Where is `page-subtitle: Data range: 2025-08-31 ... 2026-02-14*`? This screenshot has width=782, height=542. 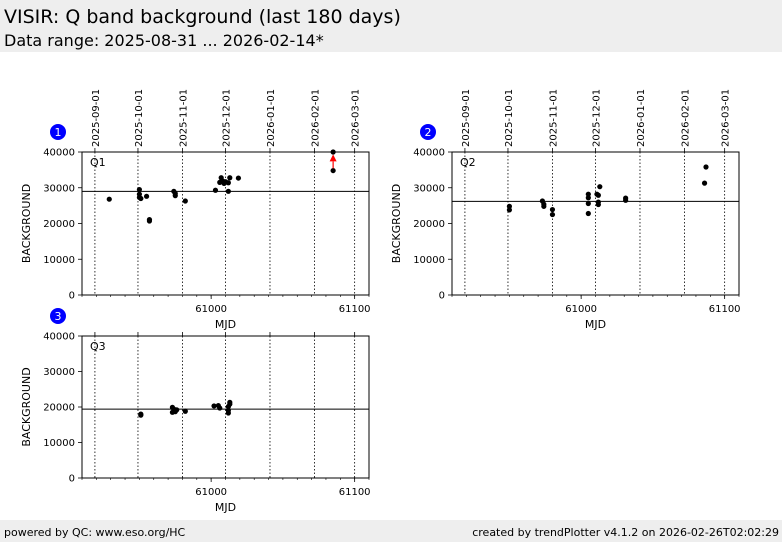 page-subtitle: Data range: 2025-08-31 ... 2026-02-14* is located at coordinates (164, 40).